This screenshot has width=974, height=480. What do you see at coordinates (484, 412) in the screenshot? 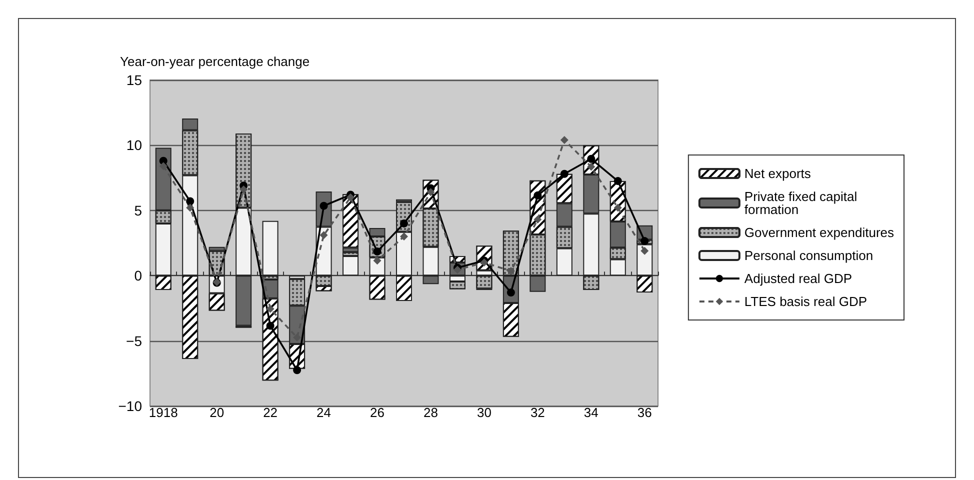
I see `x-tick-label: 30` at bounding box center [484, 412].